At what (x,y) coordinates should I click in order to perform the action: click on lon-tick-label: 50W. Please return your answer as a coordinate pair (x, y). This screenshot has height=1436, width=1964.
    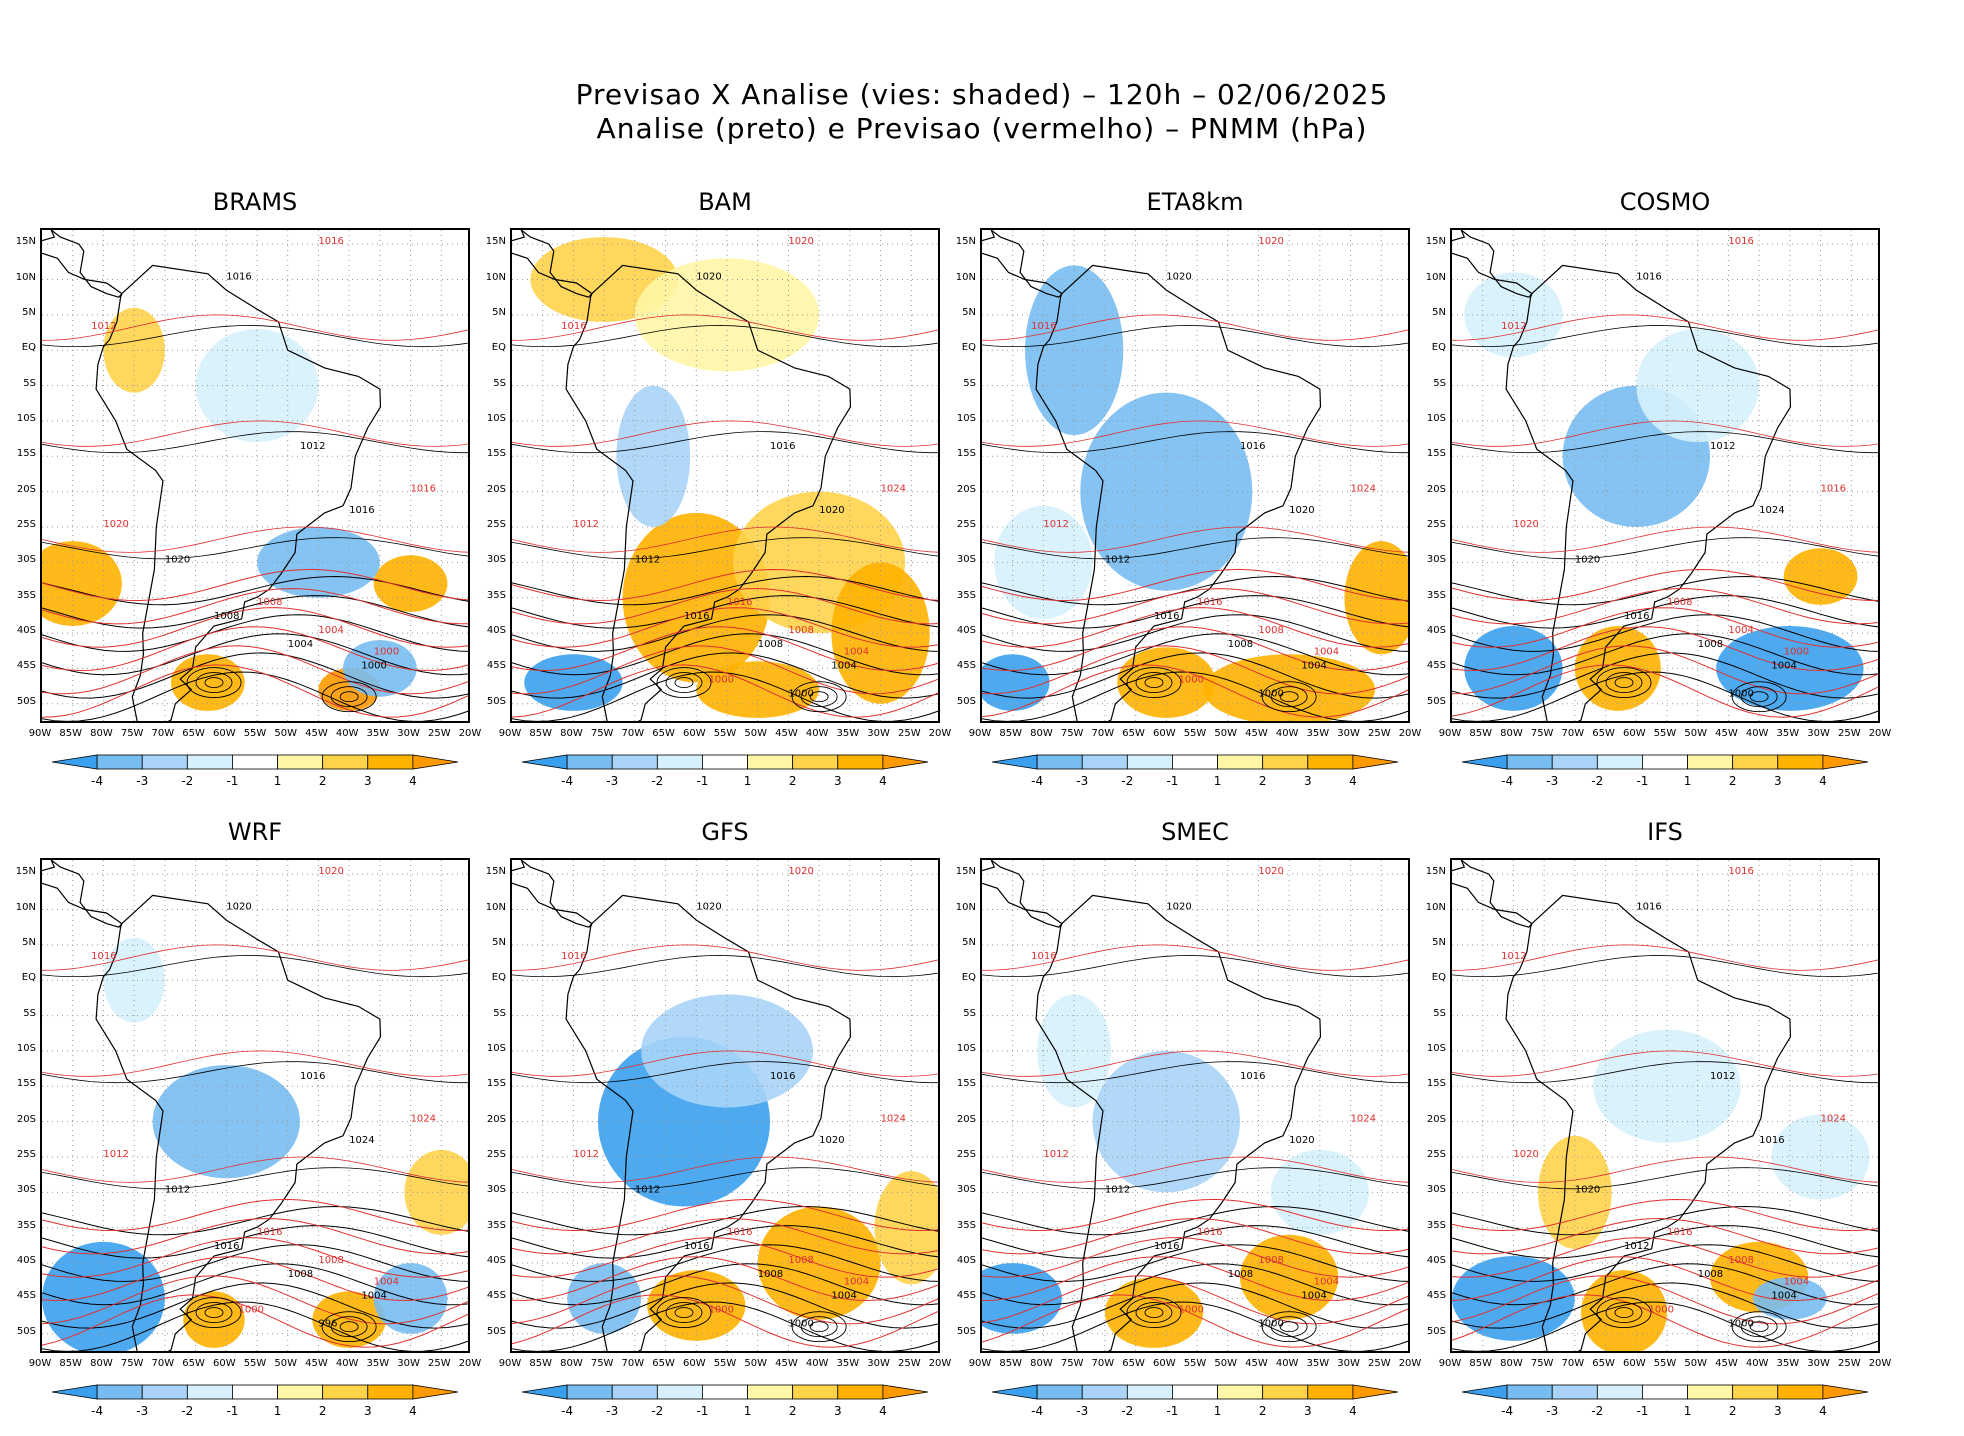
    Looking at the image, I should click on (1226, 733).